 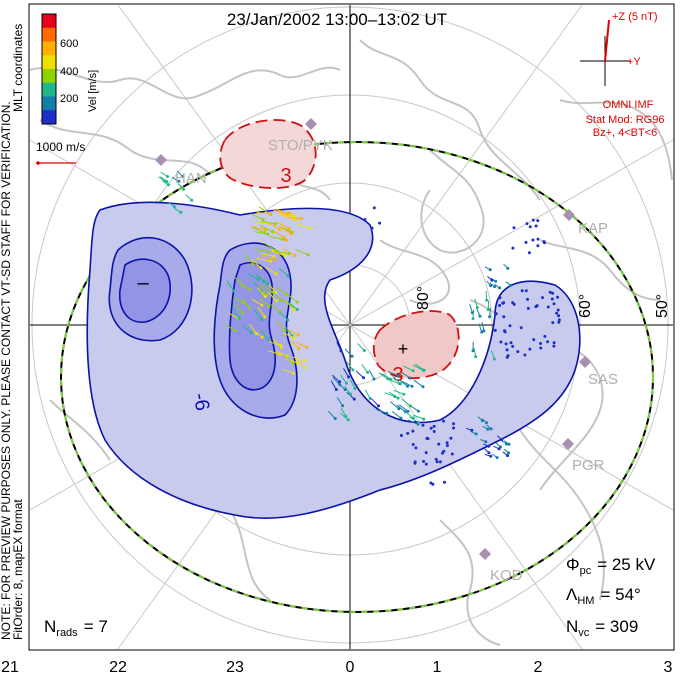 I want to click on nvc-subscript: vc, so click(x=584, y=633).